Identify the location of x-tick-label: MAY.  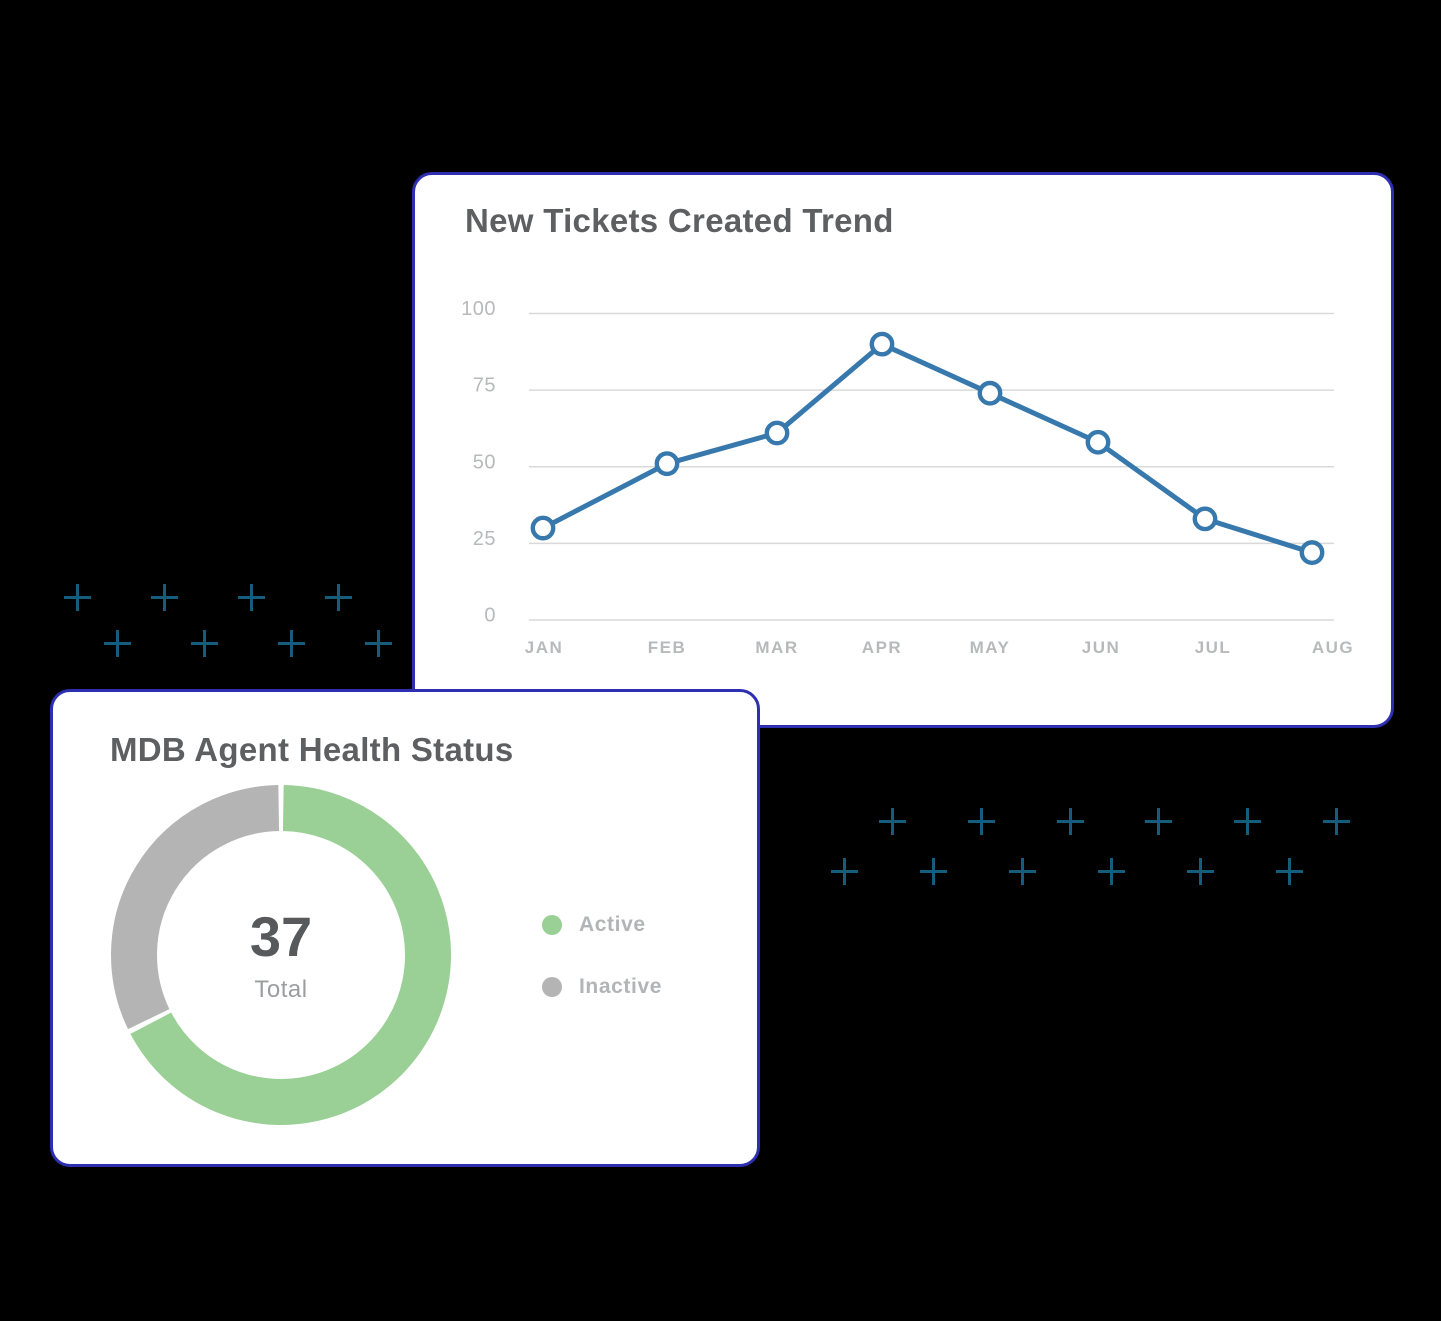
(990, 647).